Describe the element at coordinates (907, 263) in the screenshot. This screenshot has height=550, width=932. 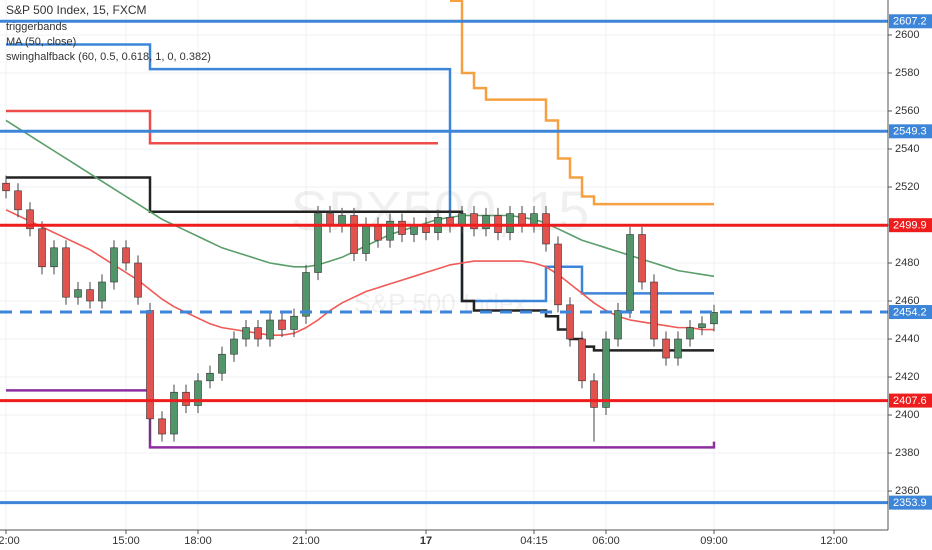
I see `y-tick-label: 2480` at that location.